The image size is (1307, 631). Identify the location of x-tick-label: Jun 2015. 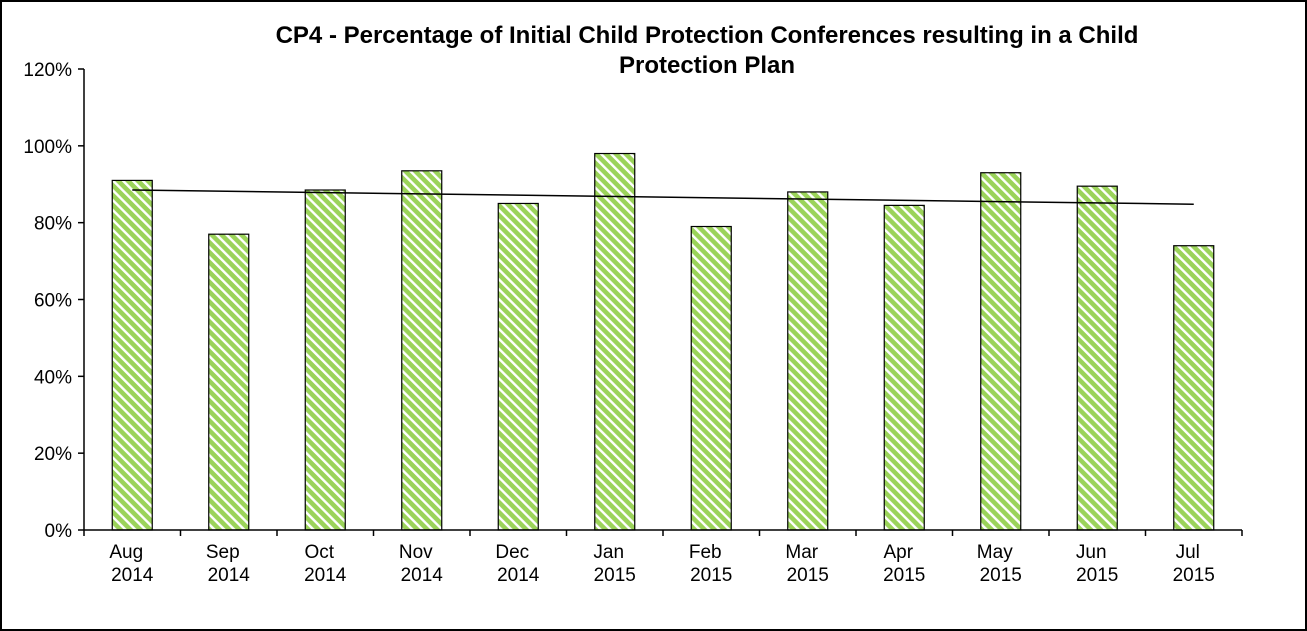
(1097, 564).